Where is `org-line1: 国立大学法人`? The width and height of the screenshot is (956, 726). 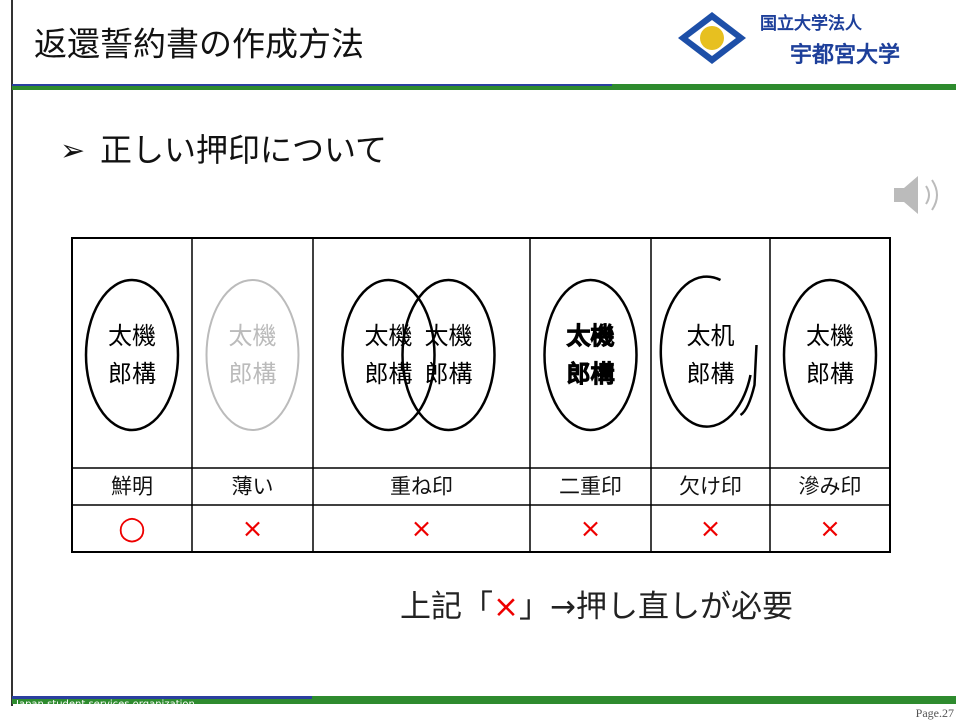
org-line1: 国立大学法人 is located at coordinates (811, 23).